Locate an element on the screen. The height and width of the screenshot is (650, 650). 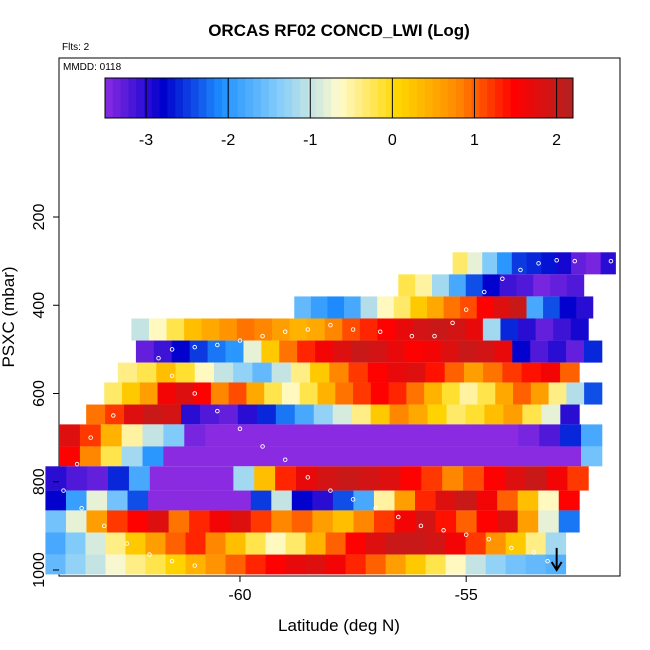
colorbar-tick-label: 2 is located at coordinates (556, 140).